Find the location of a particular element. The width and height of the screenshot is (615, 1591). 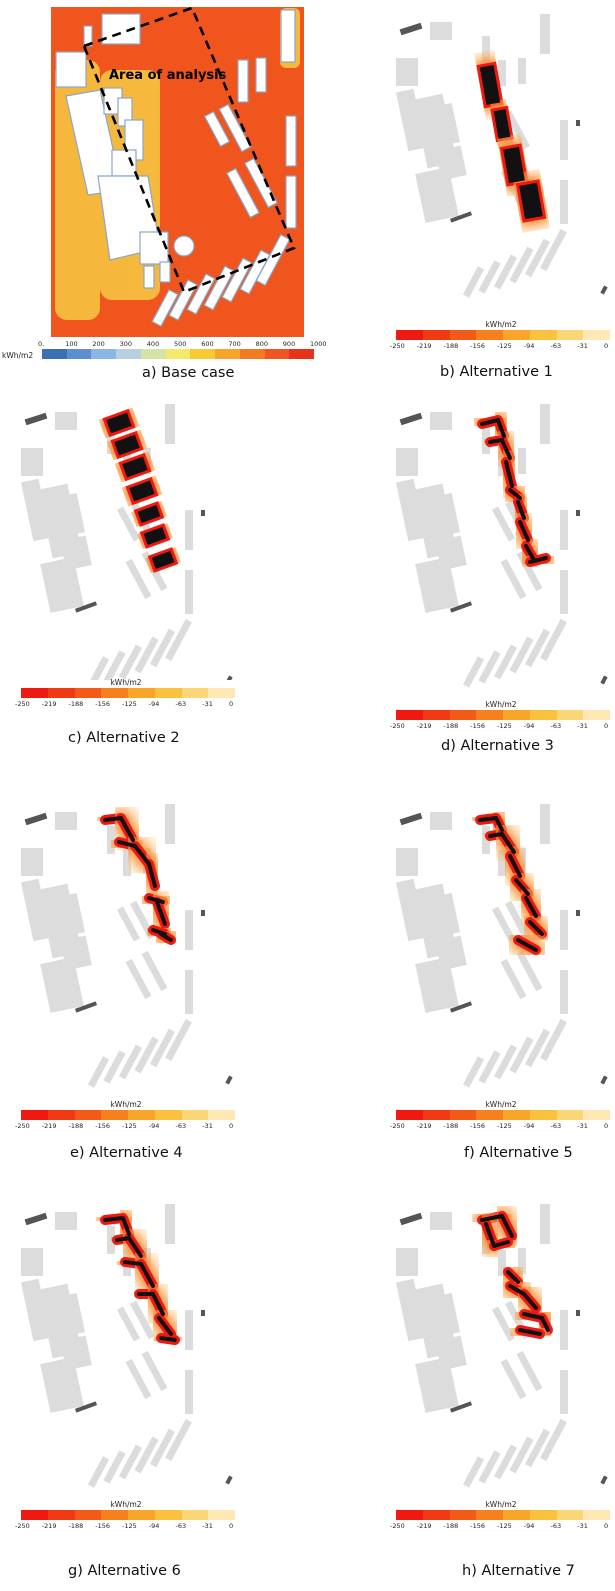

caption-base-case: a) Base case is located at coordinates (188, 373).